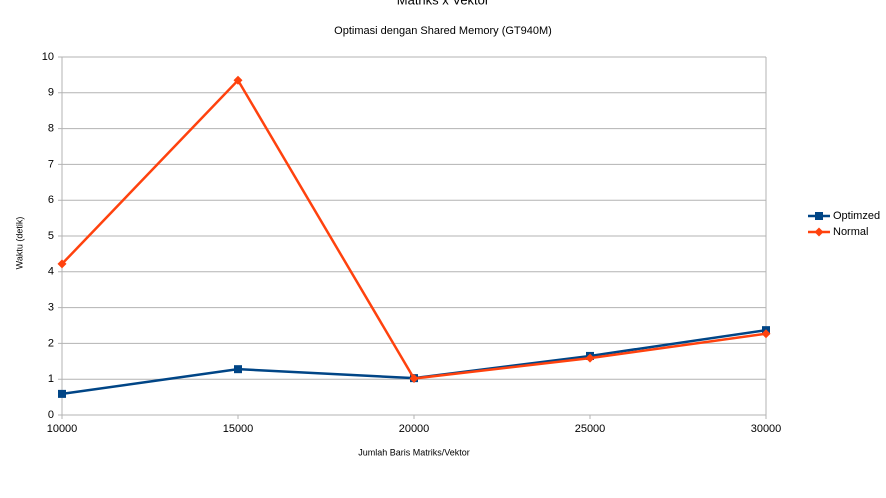  Describe the element at coordinates (856, 216) in the screenshot. I see `legend-label: Optimzed` at that location.